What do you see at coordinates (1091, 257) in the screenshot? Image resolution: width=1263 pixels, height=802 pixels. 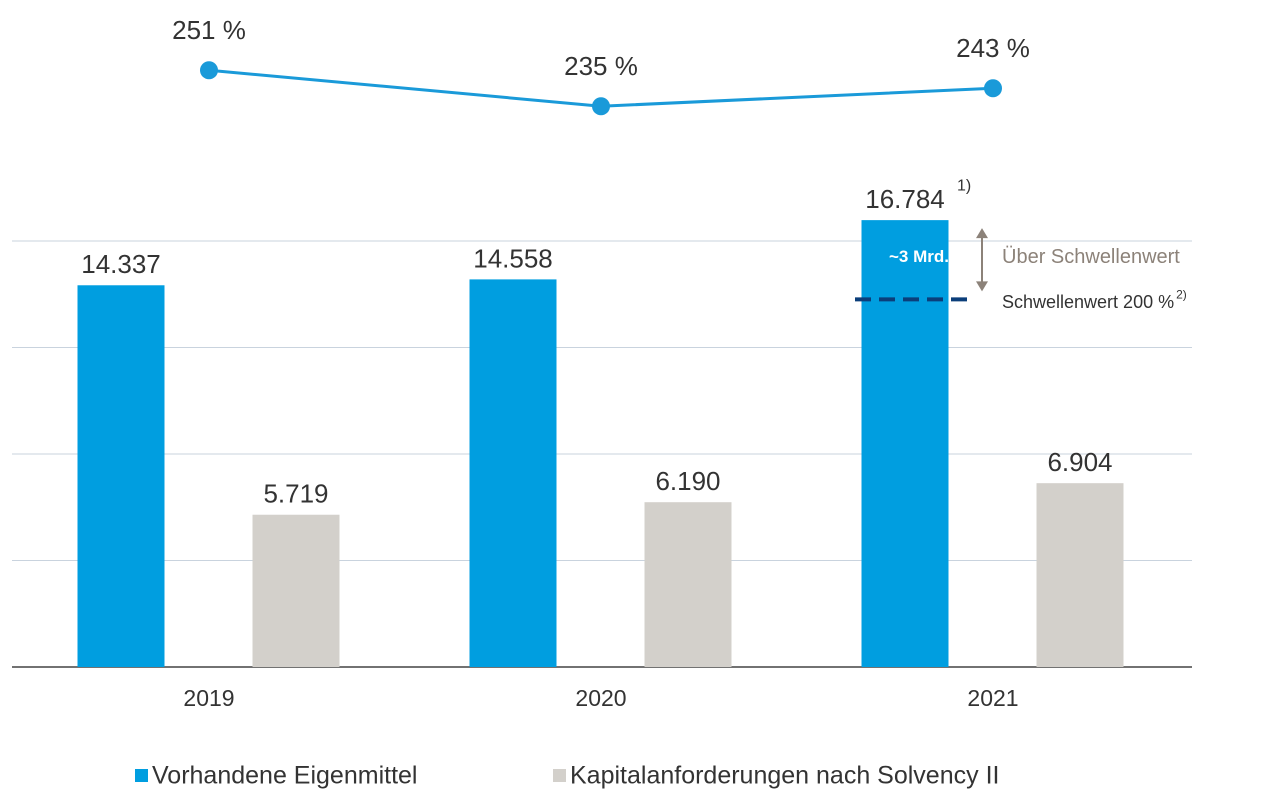 I see `excess-label: Über Schwellenwert` at bounding box center [1091, 257].